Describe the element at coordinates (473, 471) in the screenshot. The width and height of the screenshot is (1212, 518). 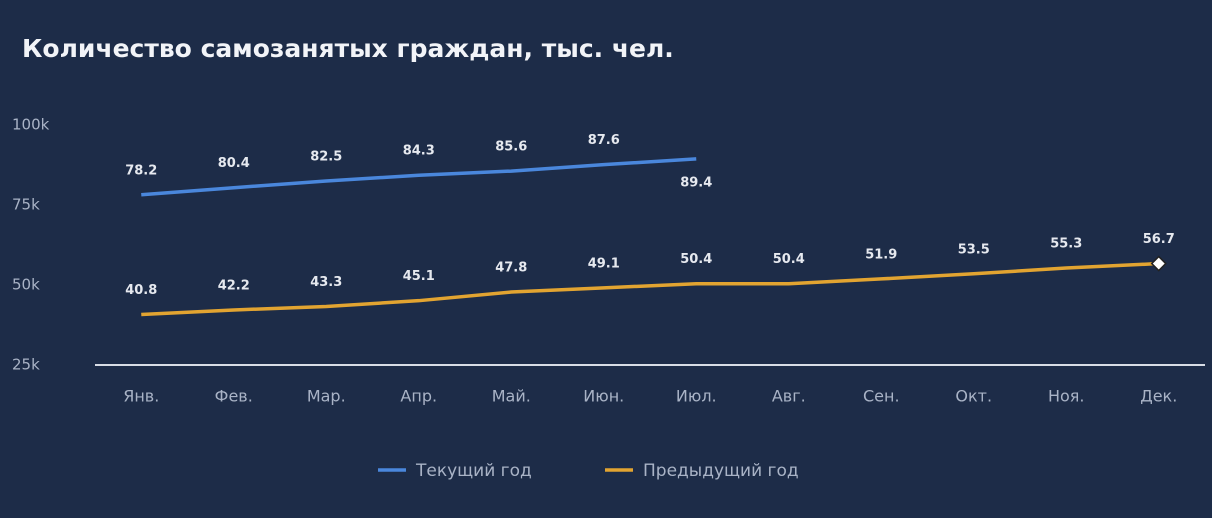
I see `legend-label: Текущий год` at that location.